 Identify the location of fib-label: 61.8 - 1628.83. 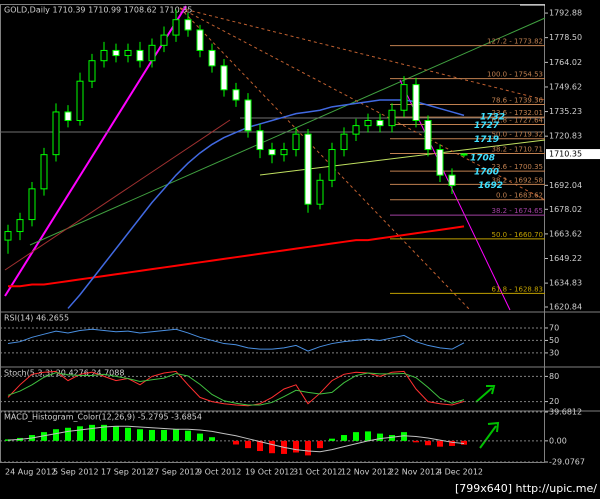
(517, 289).